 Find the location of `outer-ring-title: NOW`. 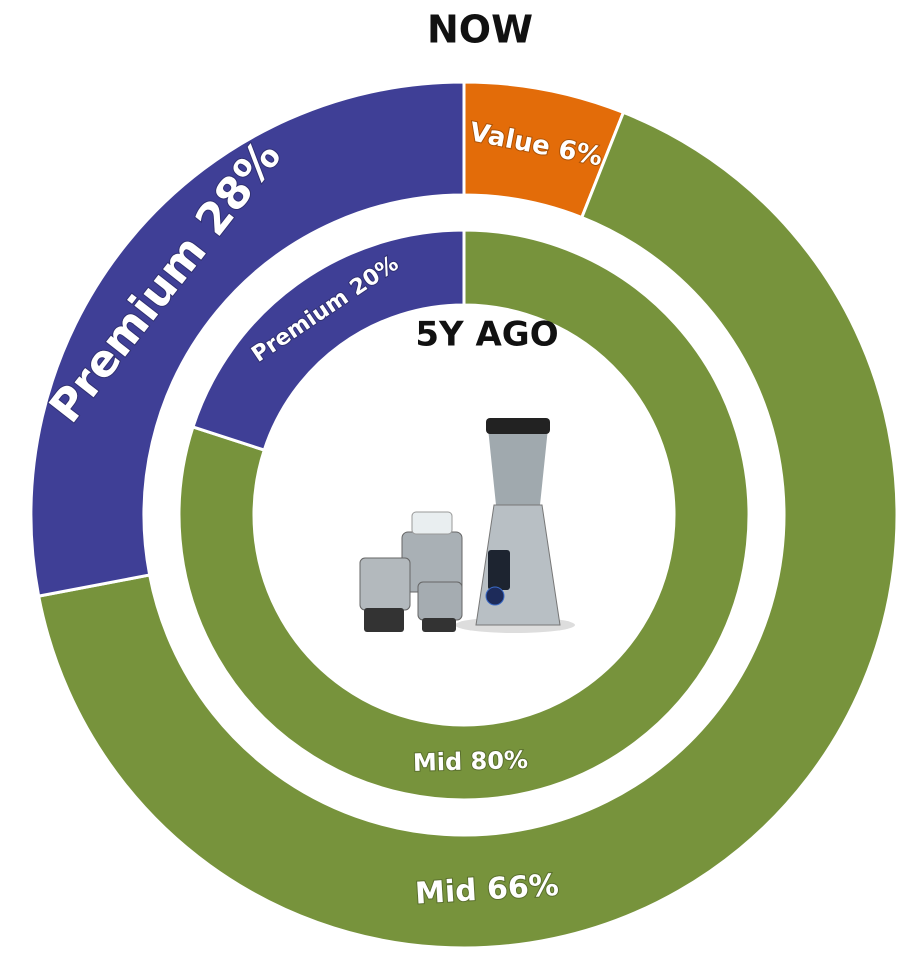

outer-ring-title: NOW is located at coordinates (480, 30).